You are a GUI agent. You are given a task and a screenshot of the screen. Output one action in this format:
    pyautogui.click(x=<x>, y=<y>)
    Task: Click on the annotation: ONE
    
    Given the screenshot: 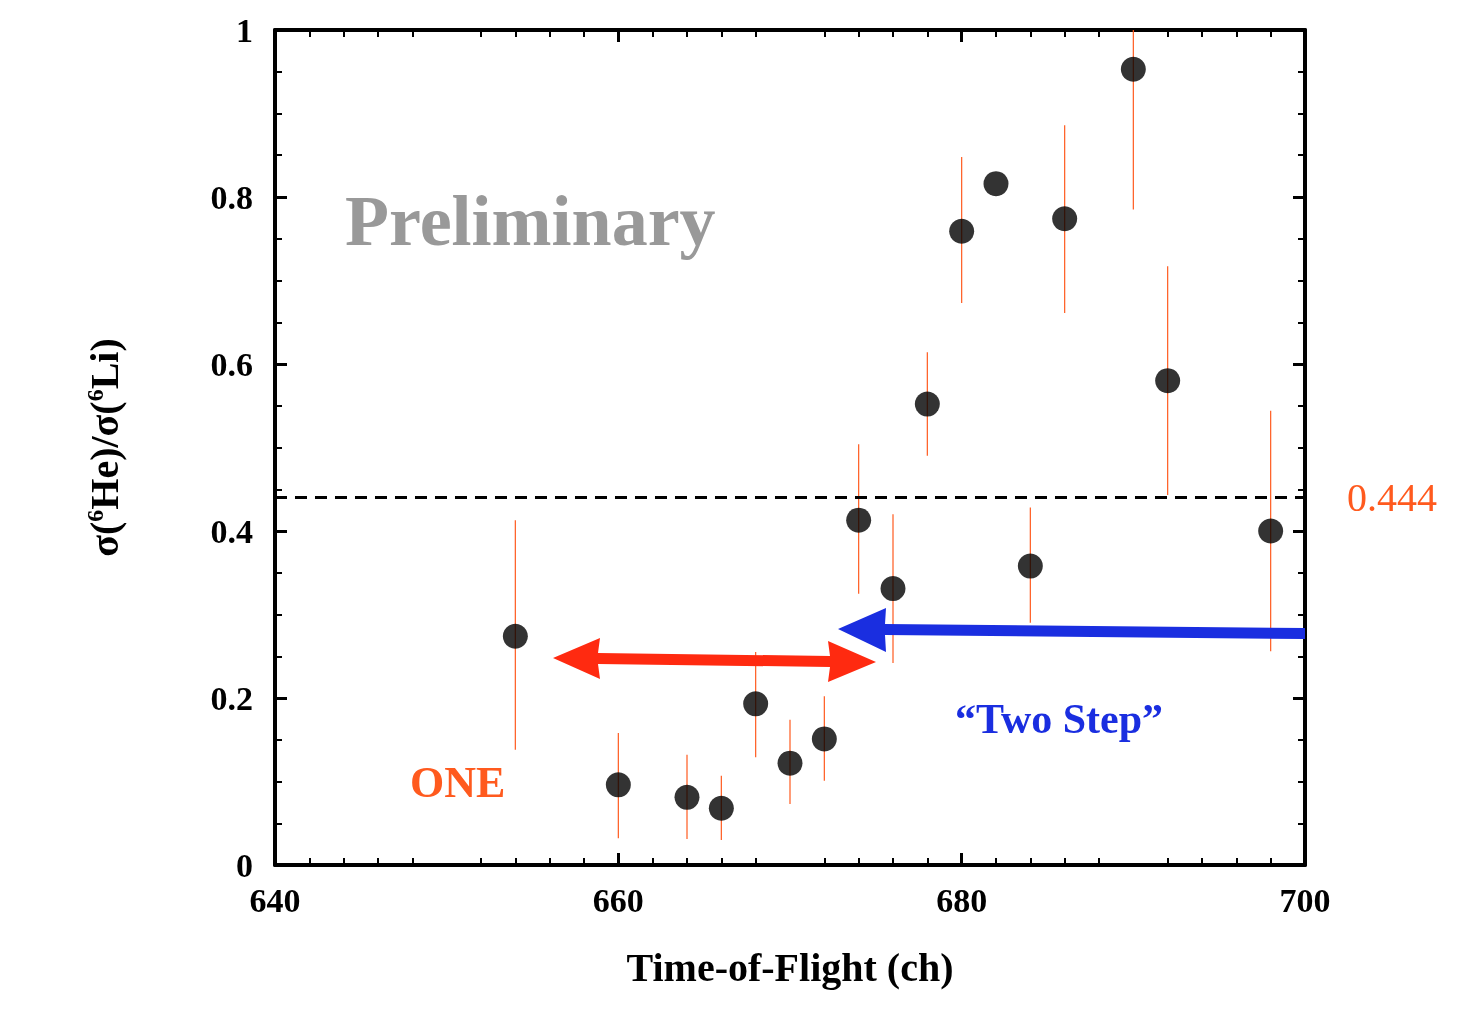 What is the action you would take?
    pyautogui.click(x=458, y=782)
    